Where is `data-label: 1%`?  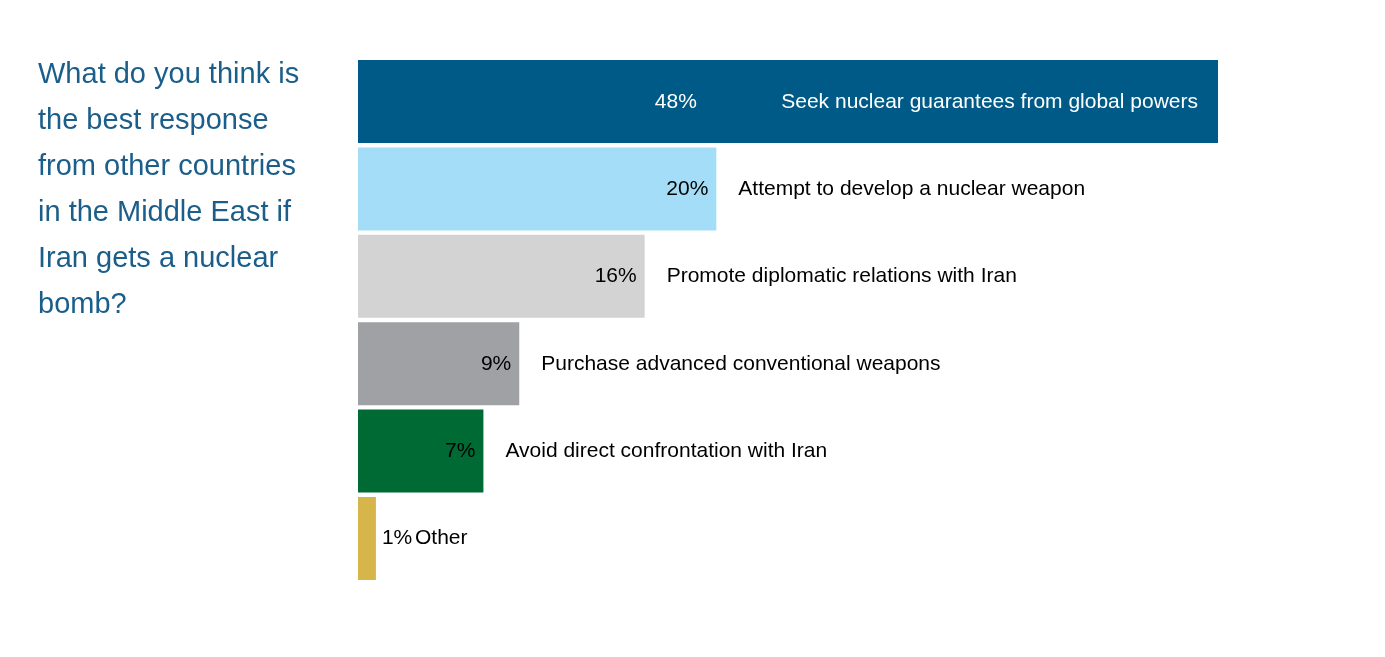 data-label: 1% is located at coordinates (397, 537).